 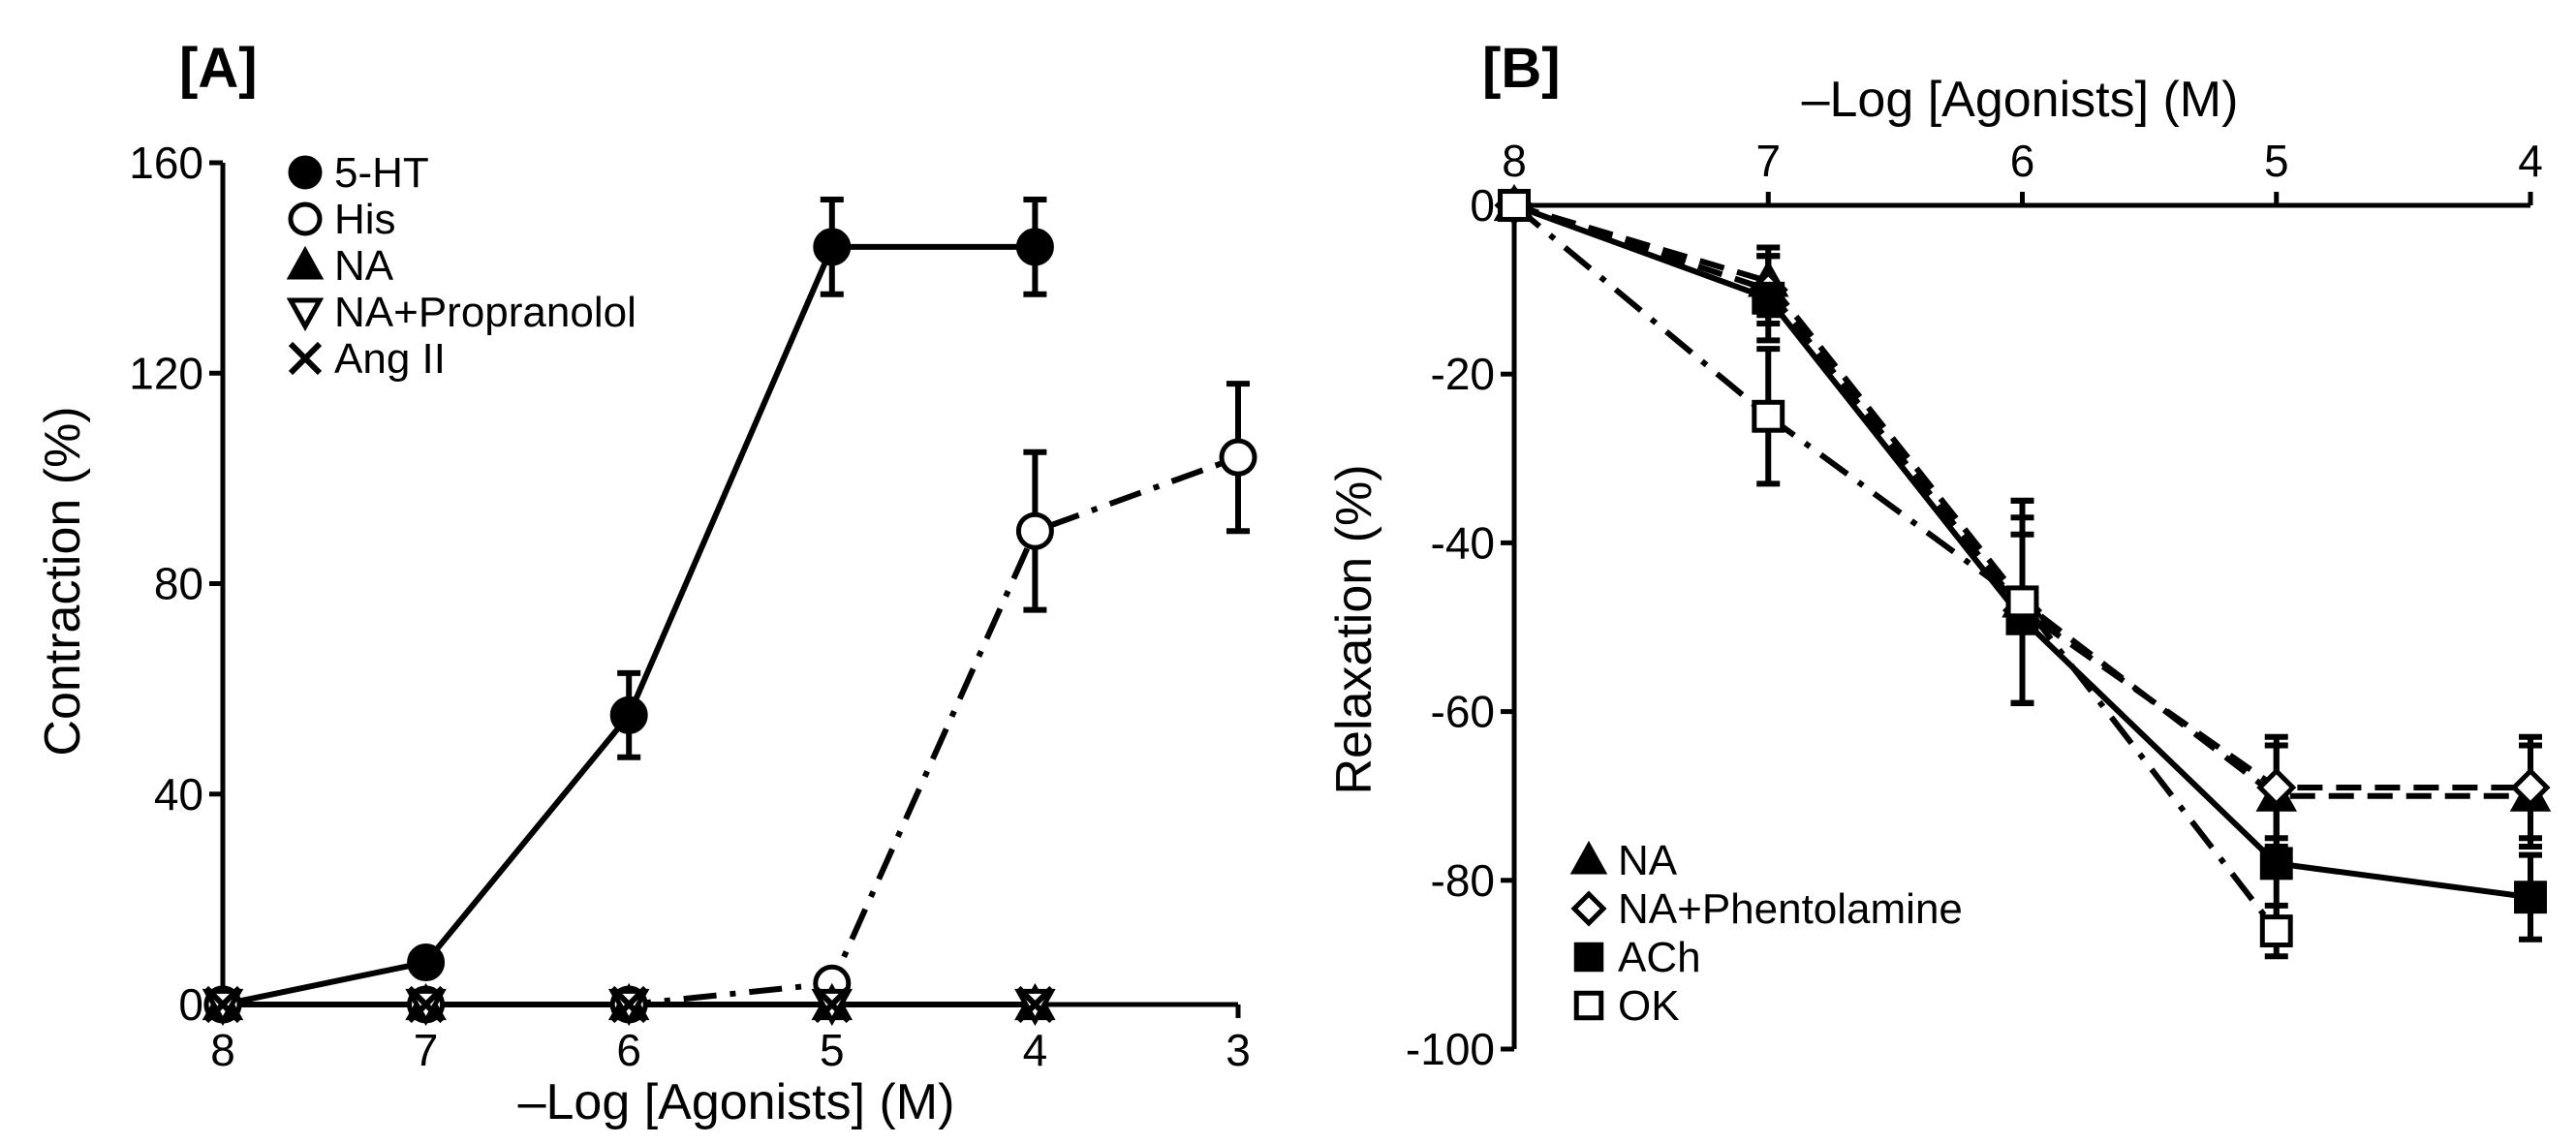 What do you see at coordinates (178, 584) in the screenshot?
I see `y-tick-label: 80` at bounding box center [178, 584].